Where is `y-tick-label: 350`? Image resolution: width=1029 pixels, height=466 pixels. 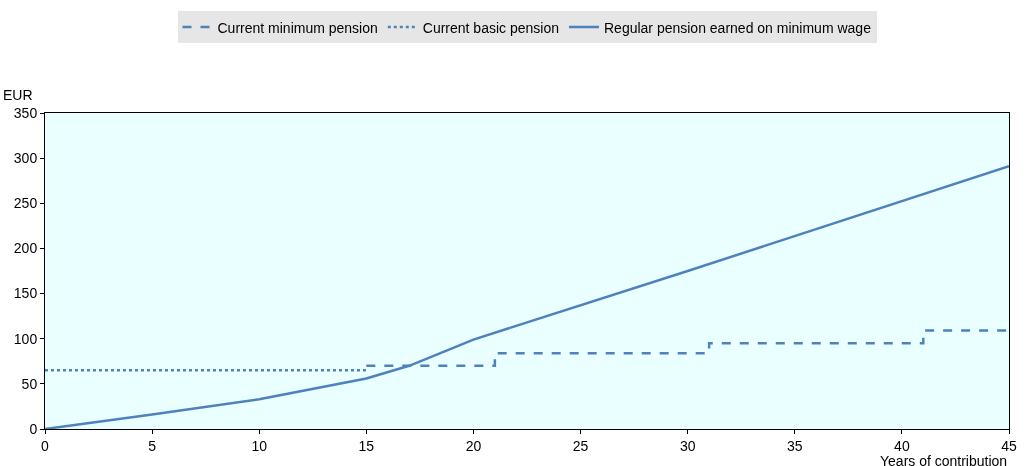 y-tick-label: 350 is located at coordinates (25, 112).